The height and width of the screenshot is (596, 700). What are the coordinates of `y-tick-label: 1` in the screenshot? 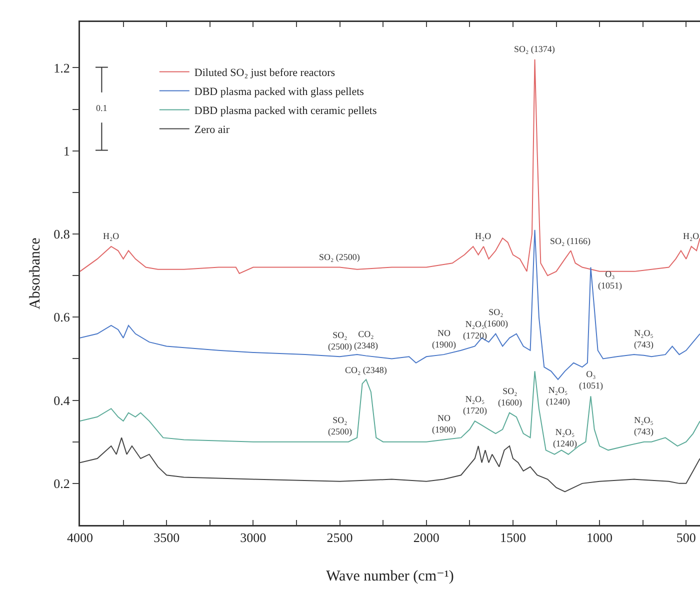 It's located at (66, 150).